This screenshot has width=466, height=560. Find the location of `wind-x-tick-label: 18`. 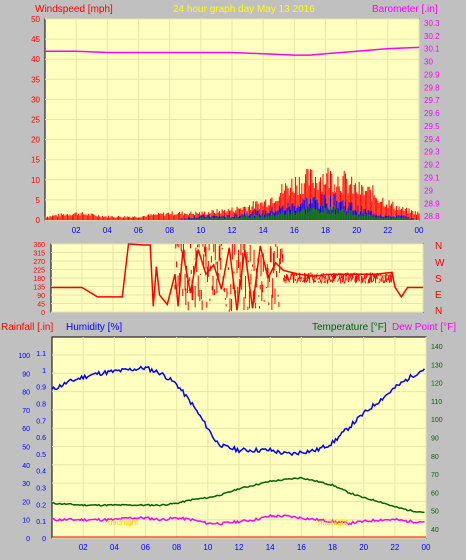

wind-x-tick-label: 18 is located at coordinates (325, 230).